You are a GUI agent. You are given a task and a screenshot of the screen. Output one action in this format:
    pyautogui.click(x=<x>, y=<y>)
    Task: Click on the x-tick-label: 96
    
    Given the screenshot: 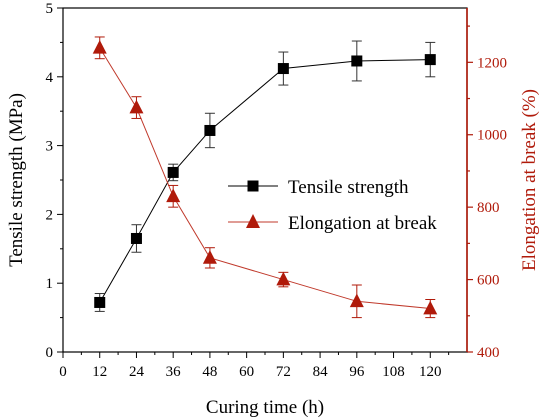 What is the action you would take?
    pyautogui.click(x=357, y=372)
    